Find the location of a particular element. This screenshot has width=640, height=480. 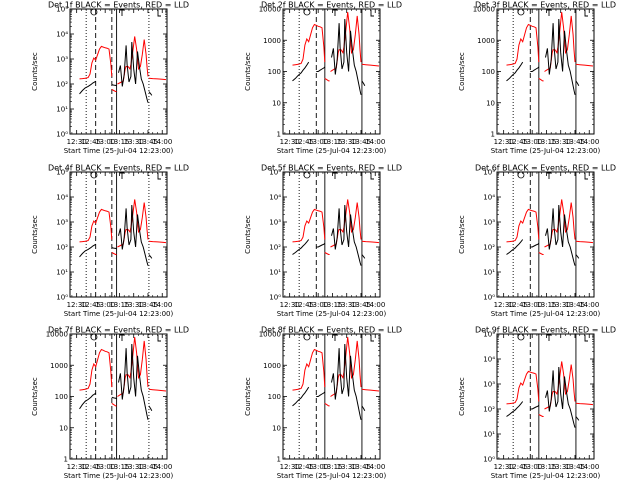

y-tick-label: 10000 is located at coordinates (57, 335).